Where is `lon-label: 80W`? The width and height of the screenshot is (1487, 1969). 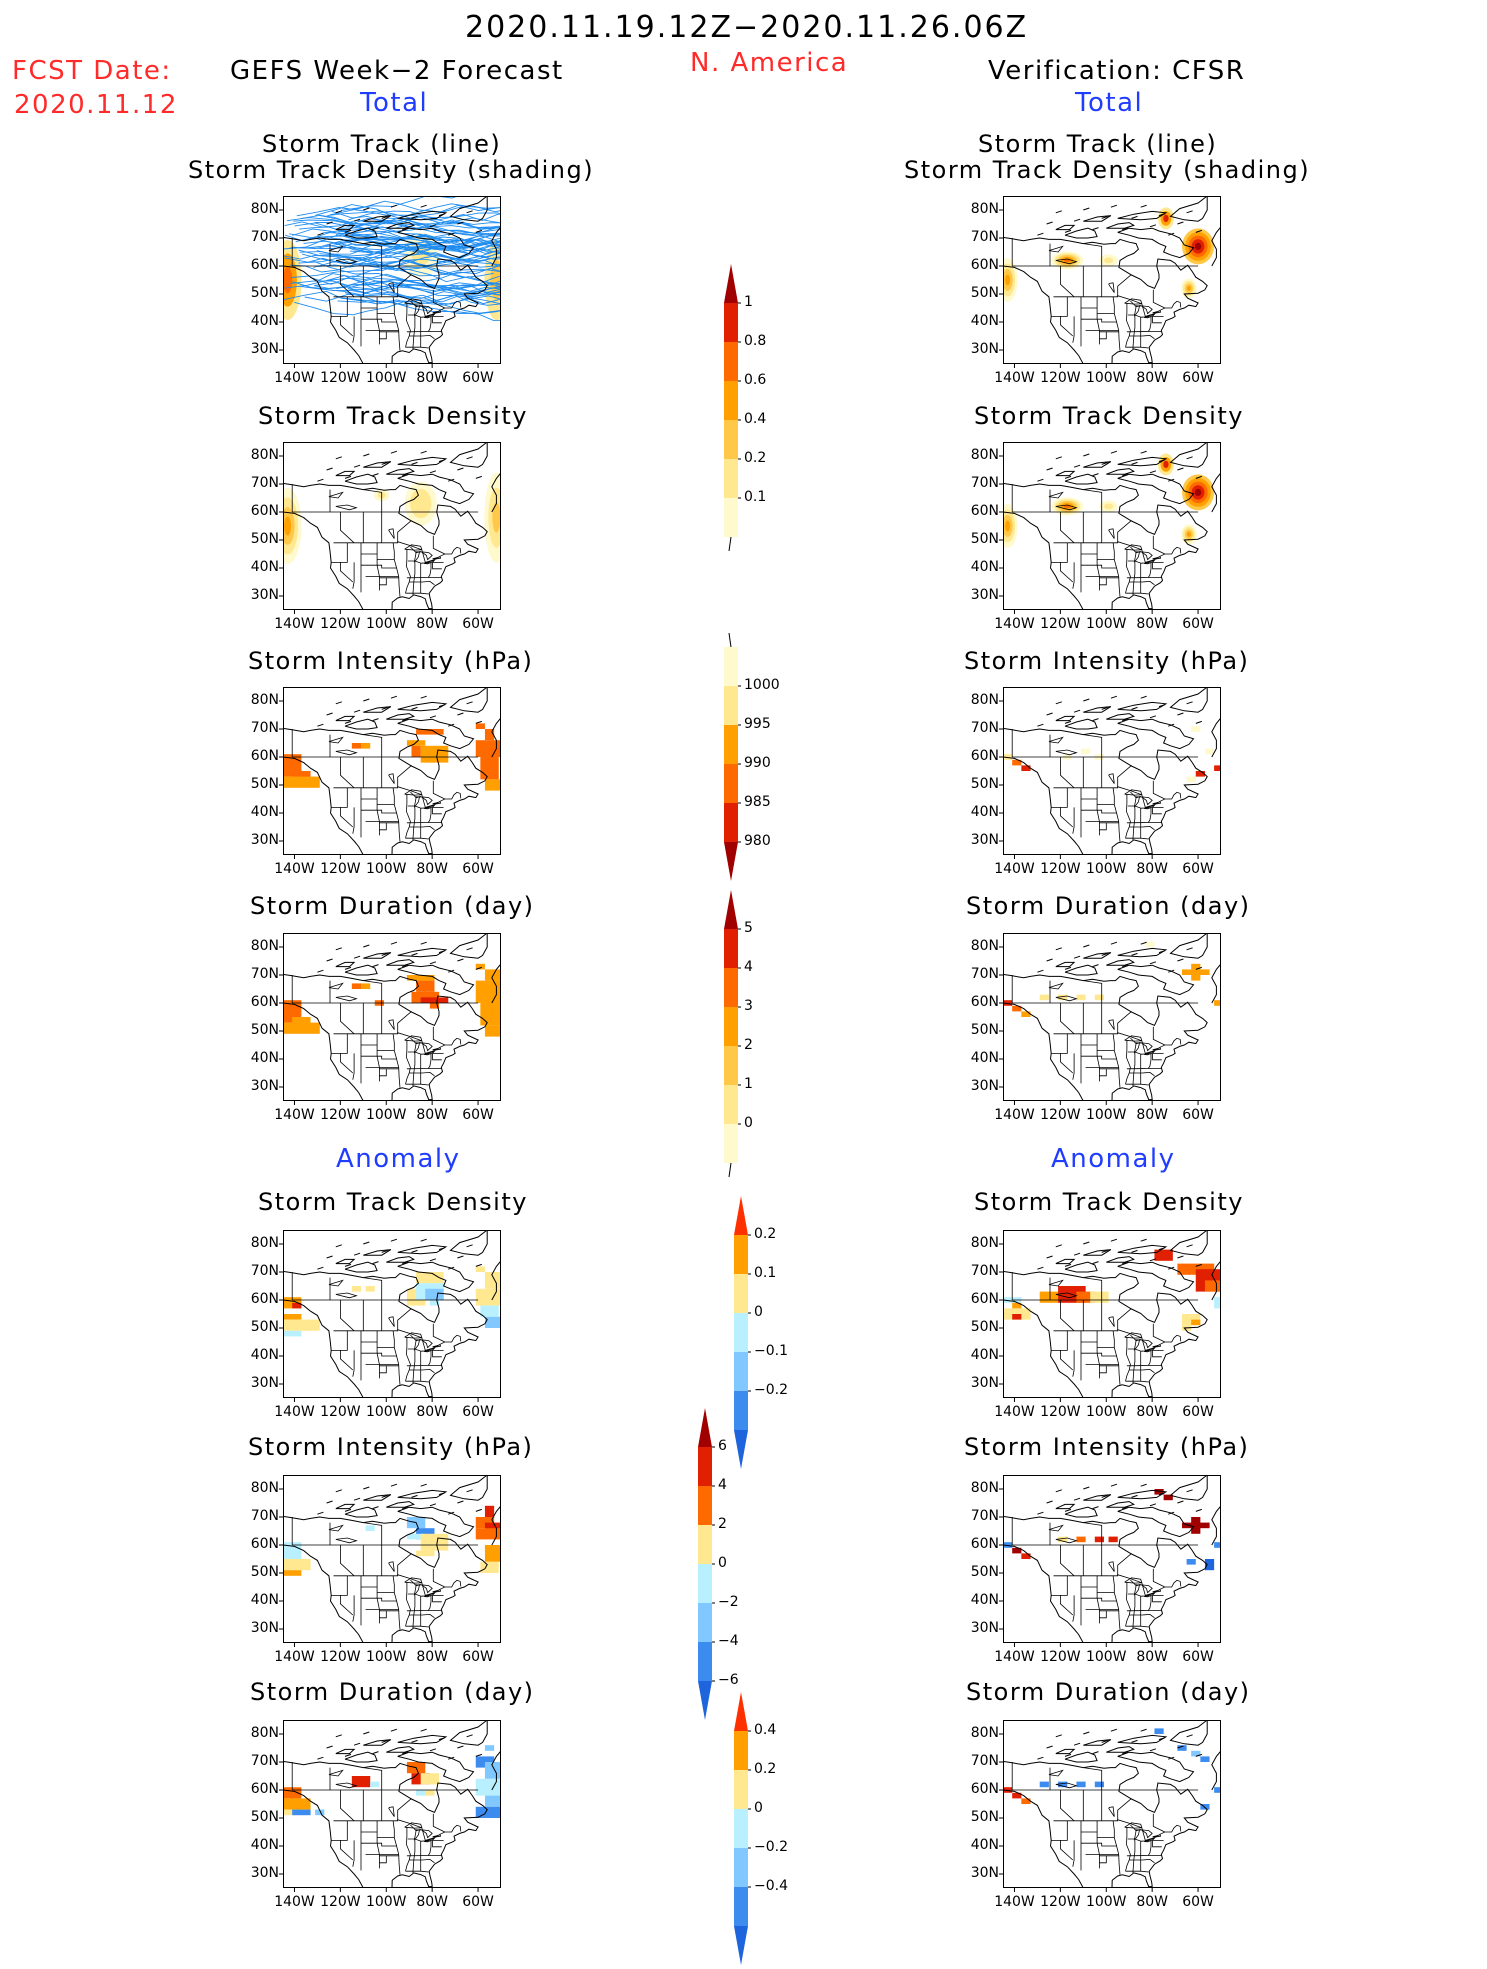
lon-label: 80W is located at coordinates (1152, 1412).